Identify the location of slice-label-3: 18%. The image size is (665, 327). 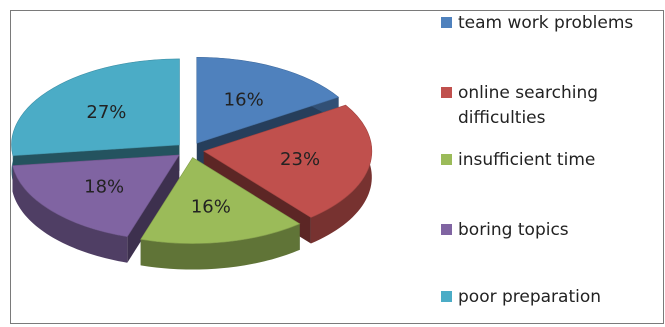
(104, 187).